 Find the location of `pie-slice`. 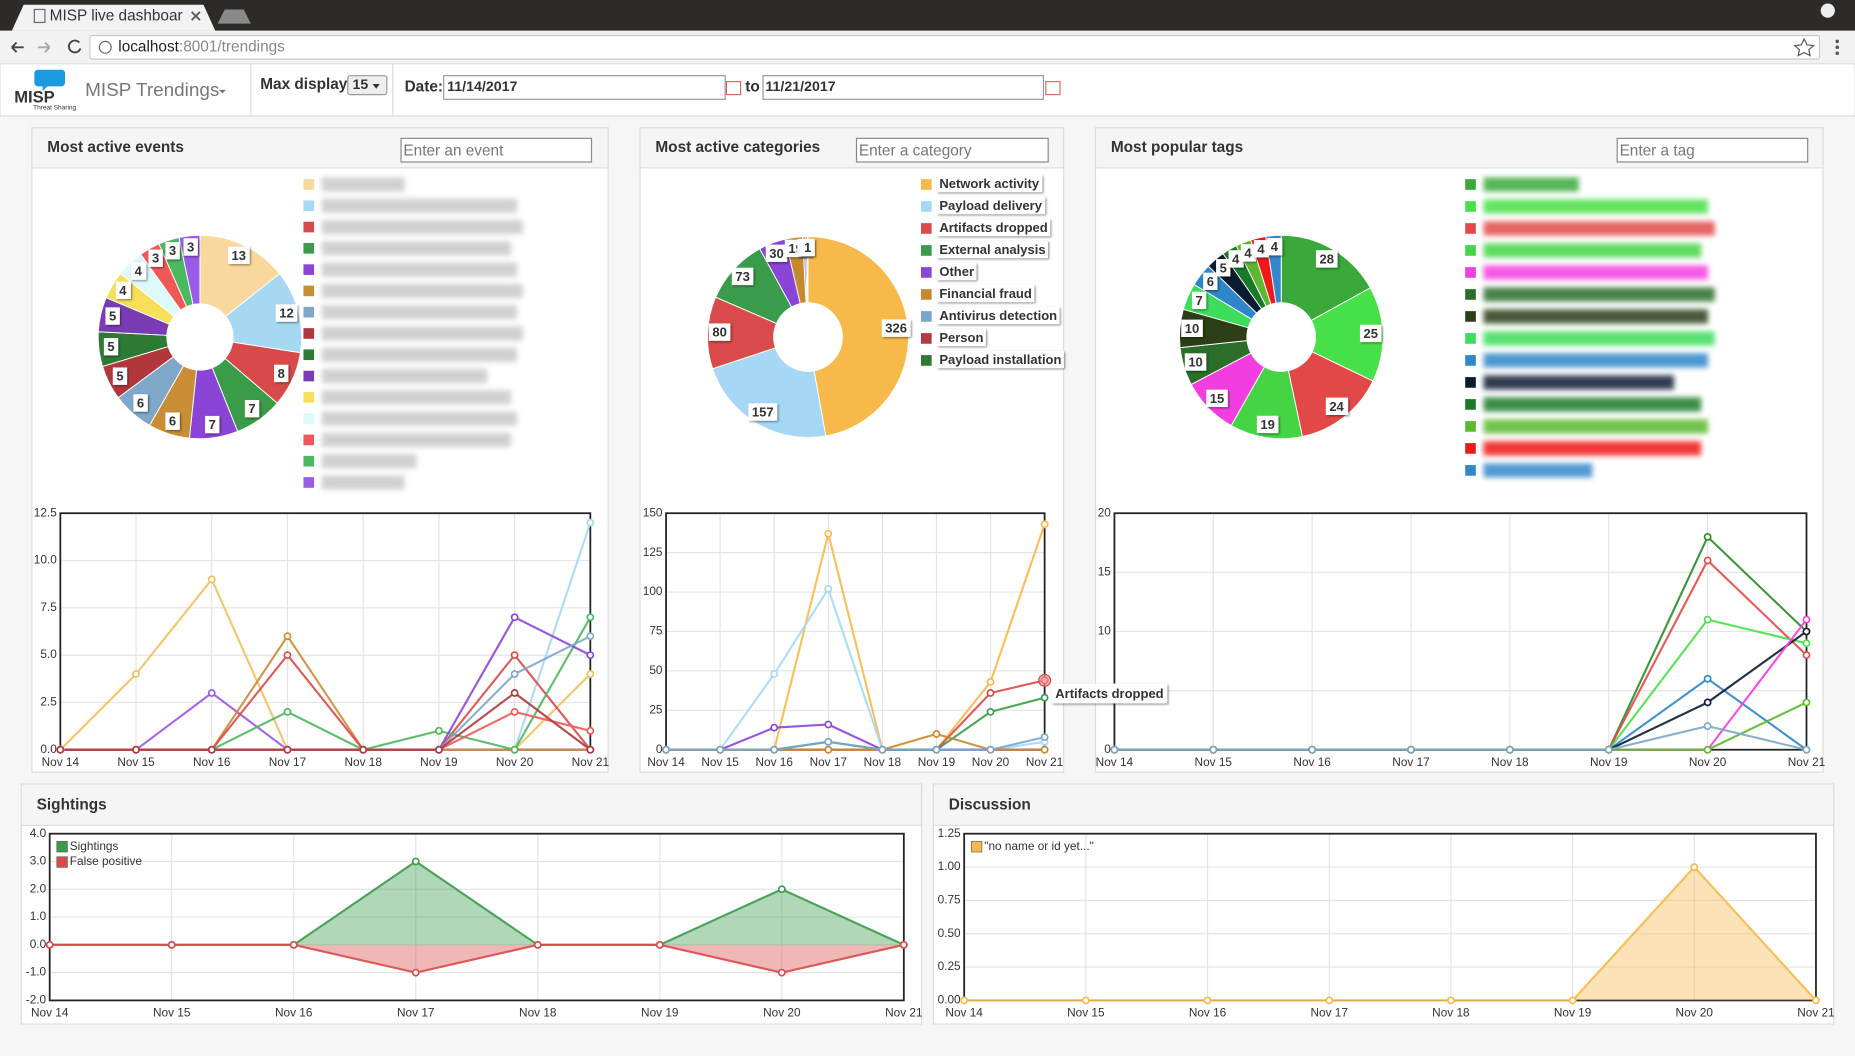

pie-slice is located at coordinates (1325, 278).